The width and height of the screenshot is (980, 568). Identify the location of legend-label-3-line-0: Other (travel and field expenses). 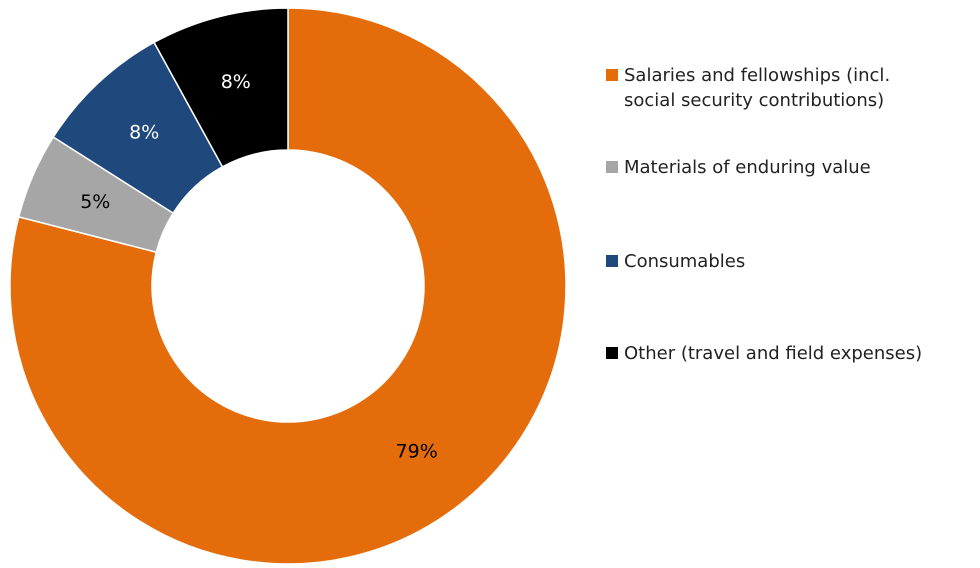
(773, 353).